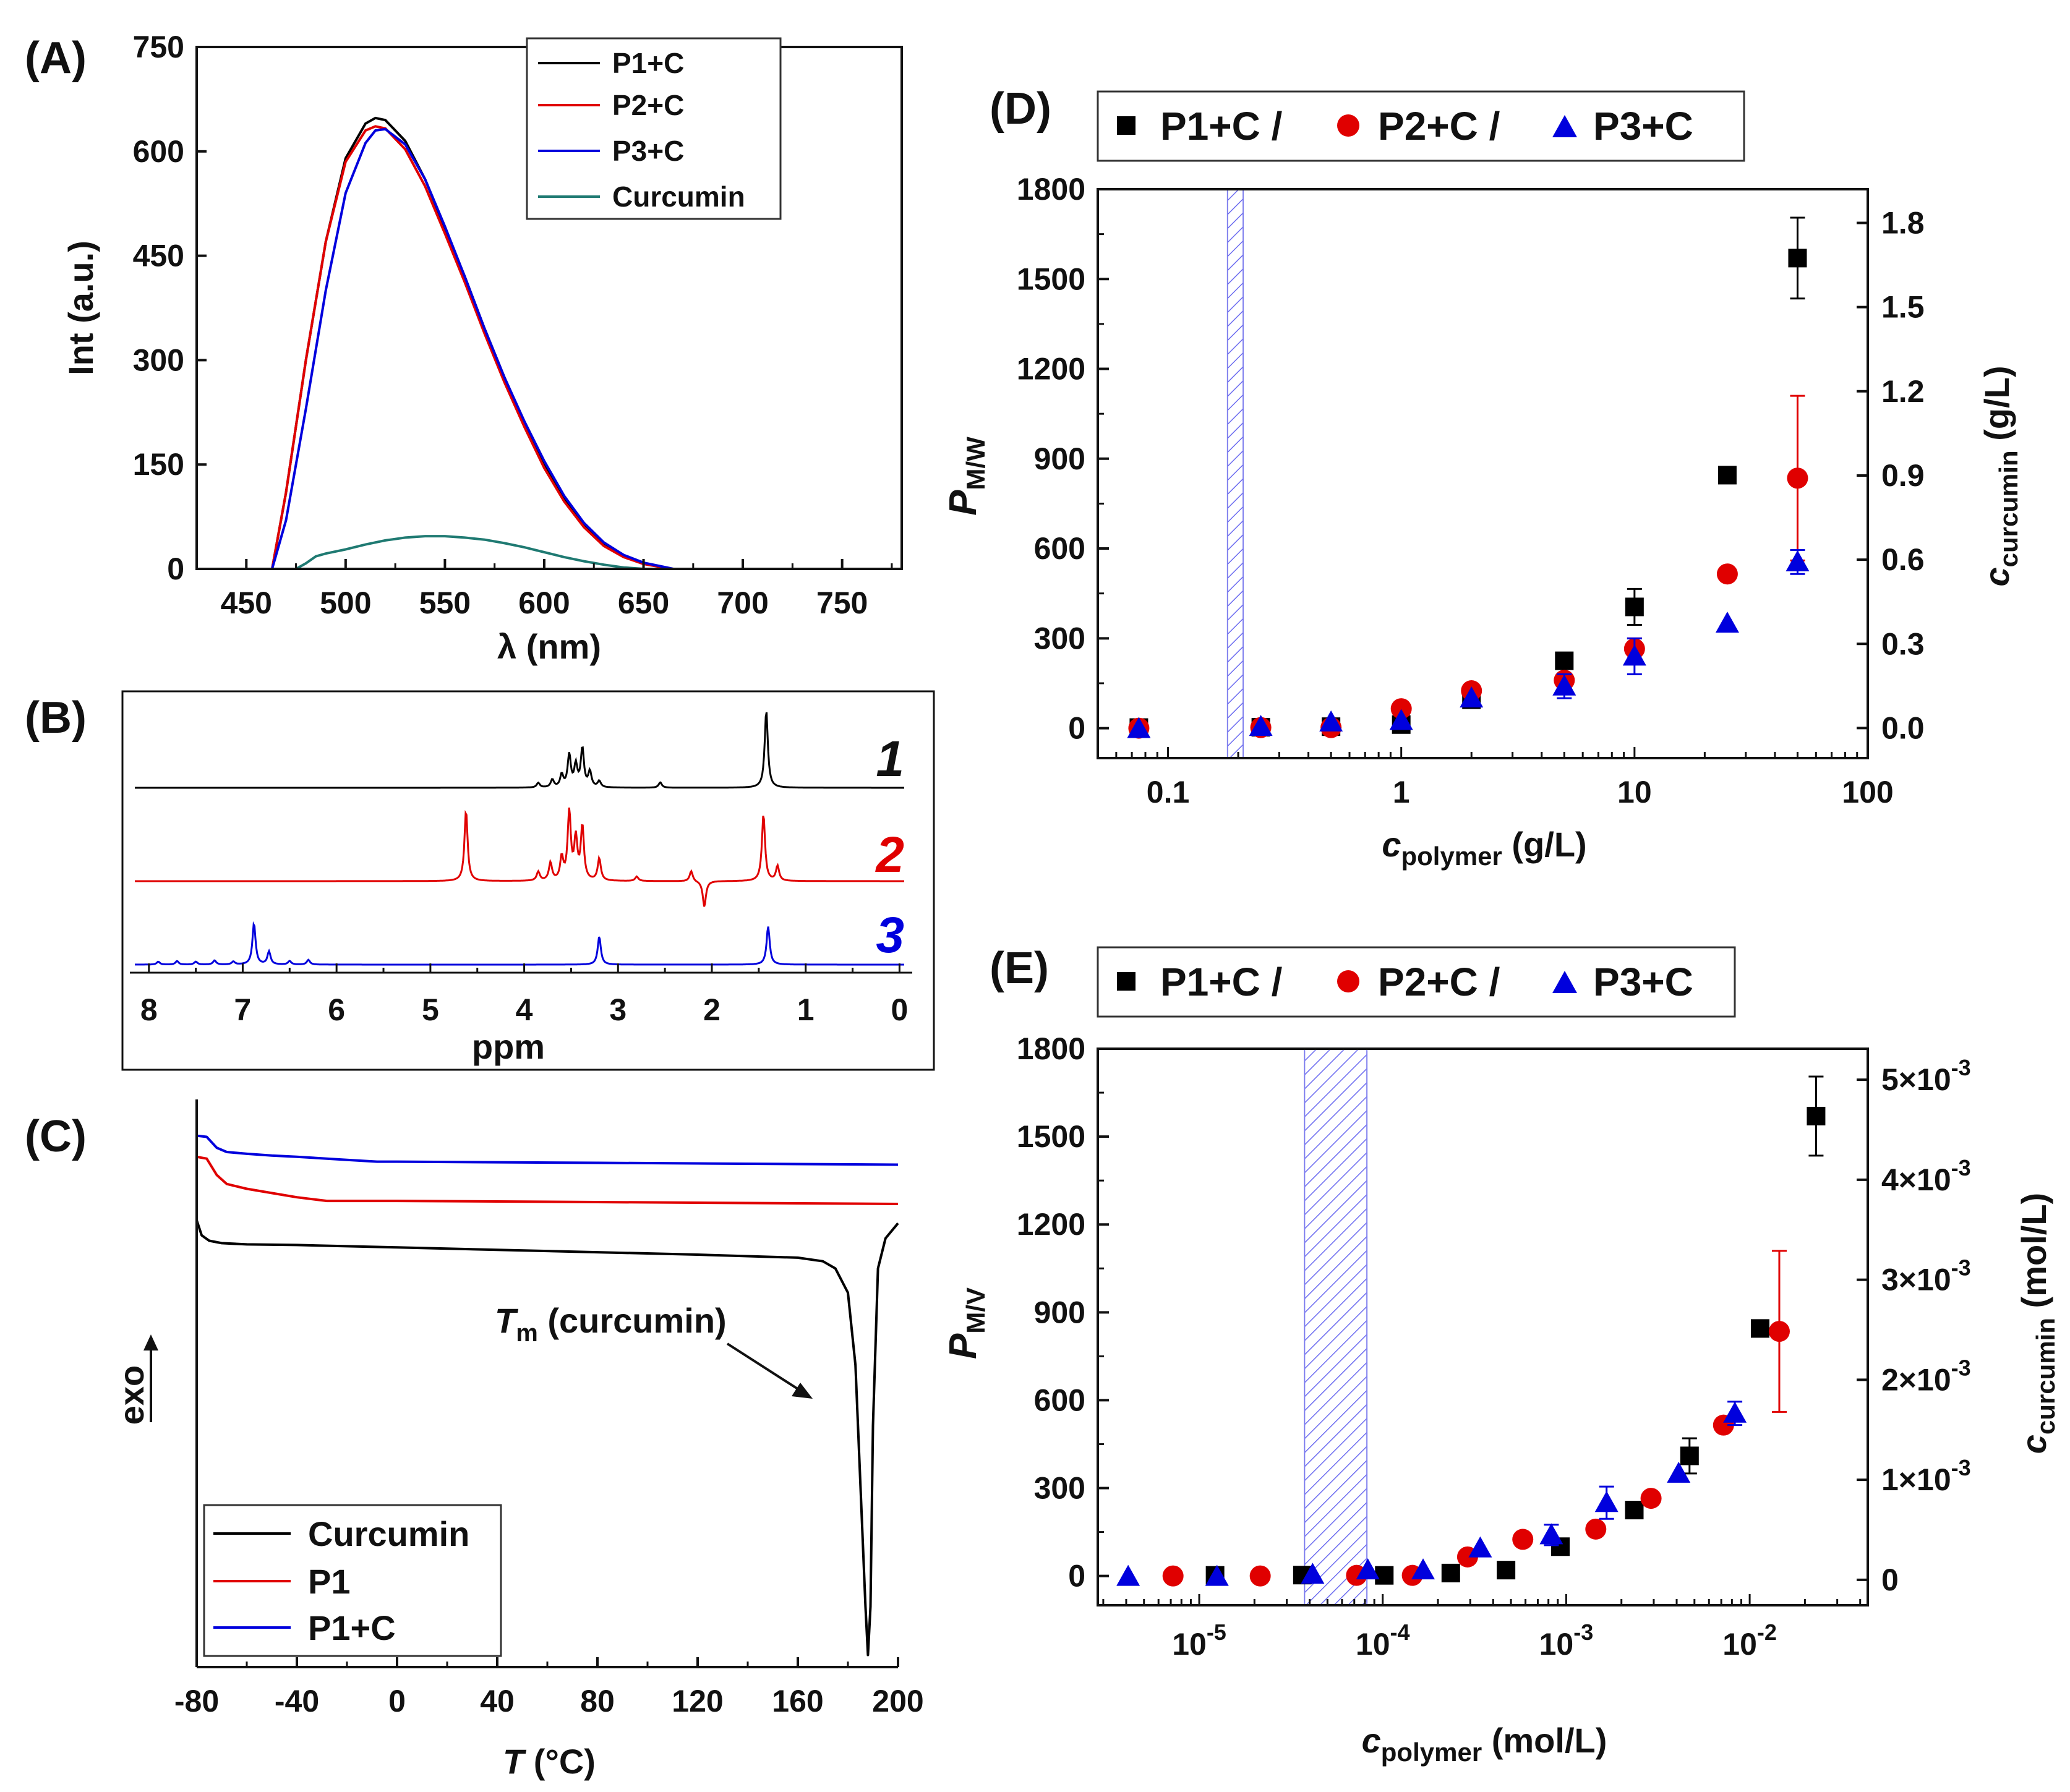 The width and height of the screenshot is (2070, 1792). Describe the element at coordinates (1483, 473) in the screenshot. I see `panel-d-plot-frame` at that location.